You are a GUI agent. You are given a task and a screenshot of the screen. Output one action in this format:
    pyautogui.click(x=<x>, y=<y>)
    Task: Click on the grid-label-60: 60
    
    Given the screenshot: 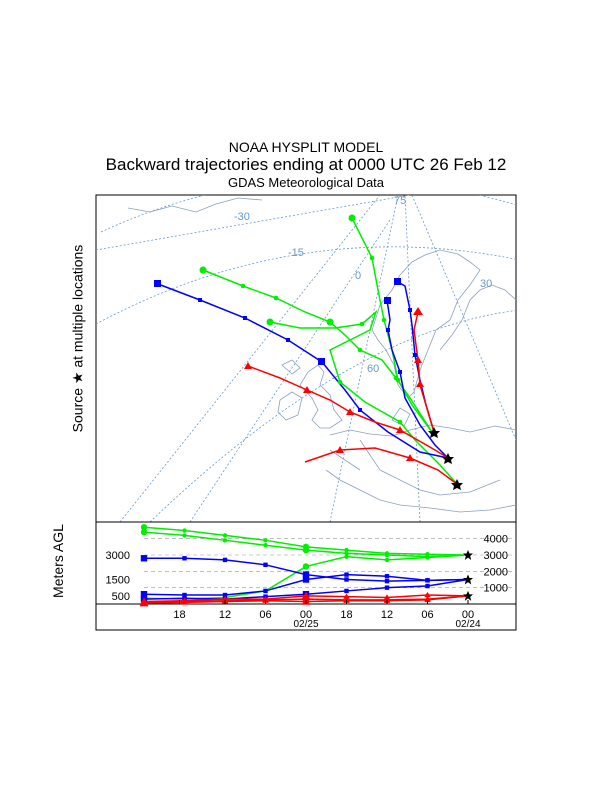 What is the action you would take?
    pyautogui.click(x=373, y=369)
    